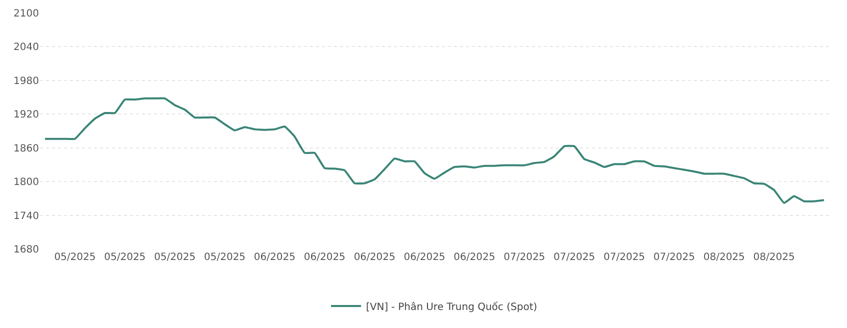  I want to click on y-tick-label: 2040, so click(26, 48).